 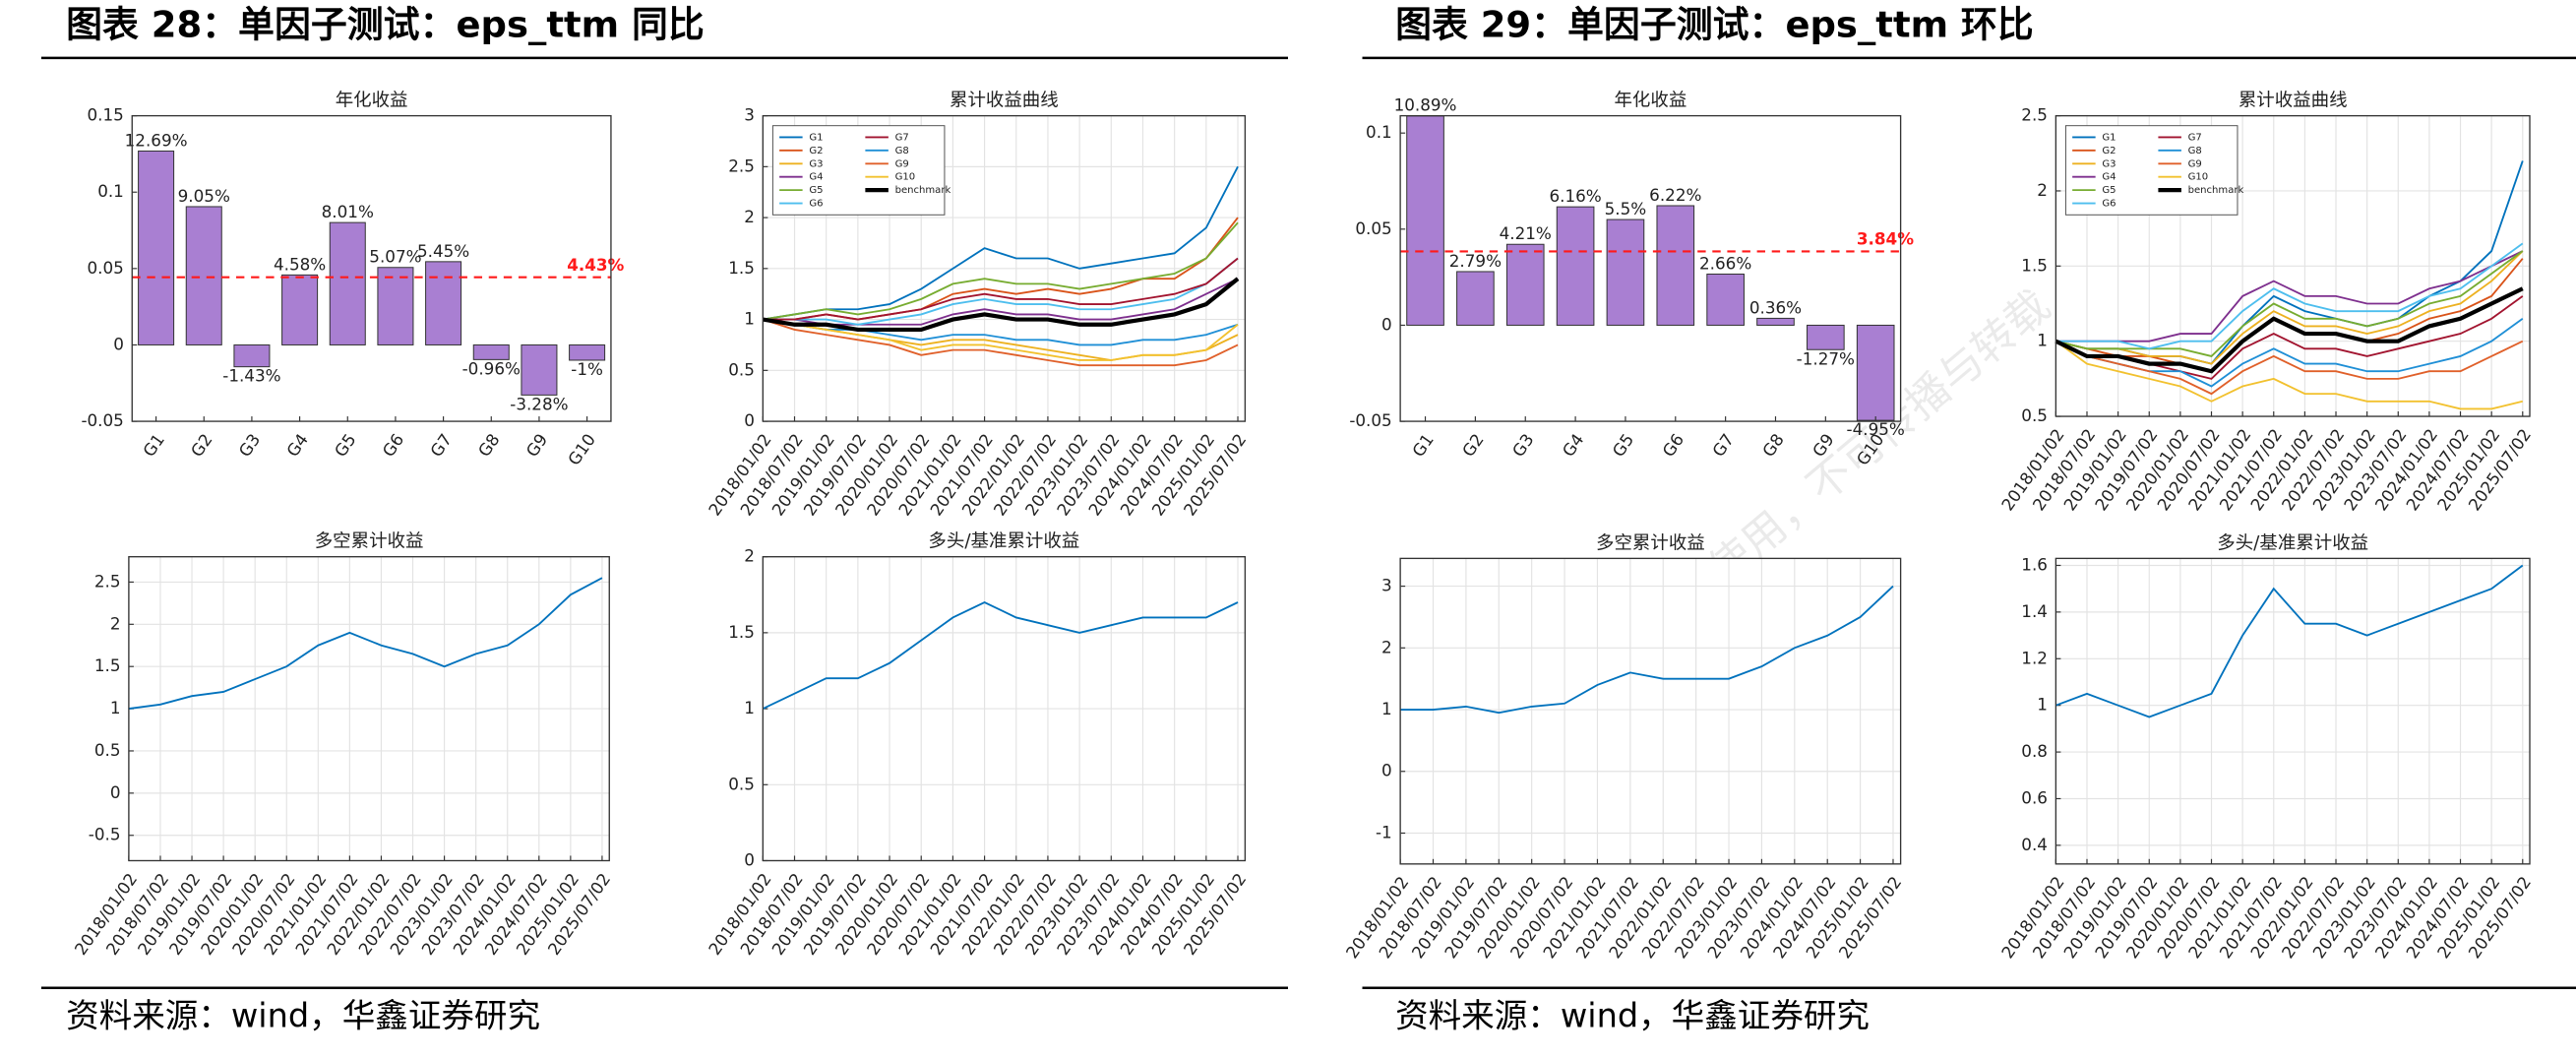 I want to click on legend-label: G1, so click(x=816, y=137).